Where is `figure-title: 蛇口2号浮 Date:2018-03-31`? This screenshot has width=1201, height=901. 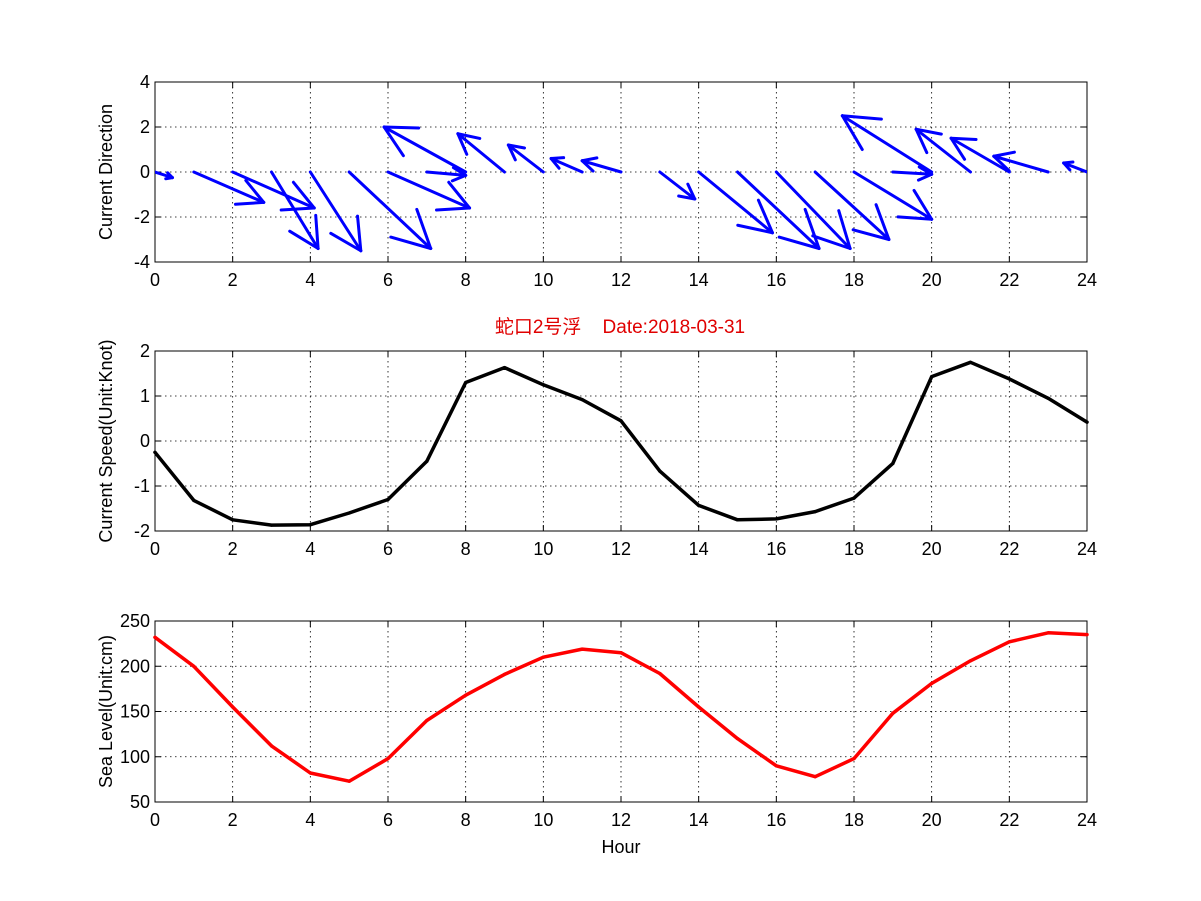
figure-title: 蛇口2号浮 Date:2018-03-31 is located at coordinates (620, 327).